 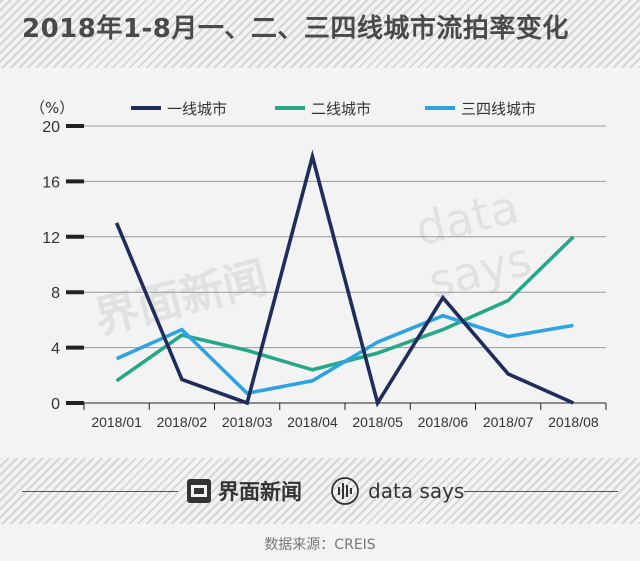 What do you see at coordinates (247, 422) in the screenshot?
I see `x-tick-label-2: 2018/03` at bounding box center [247, 422].